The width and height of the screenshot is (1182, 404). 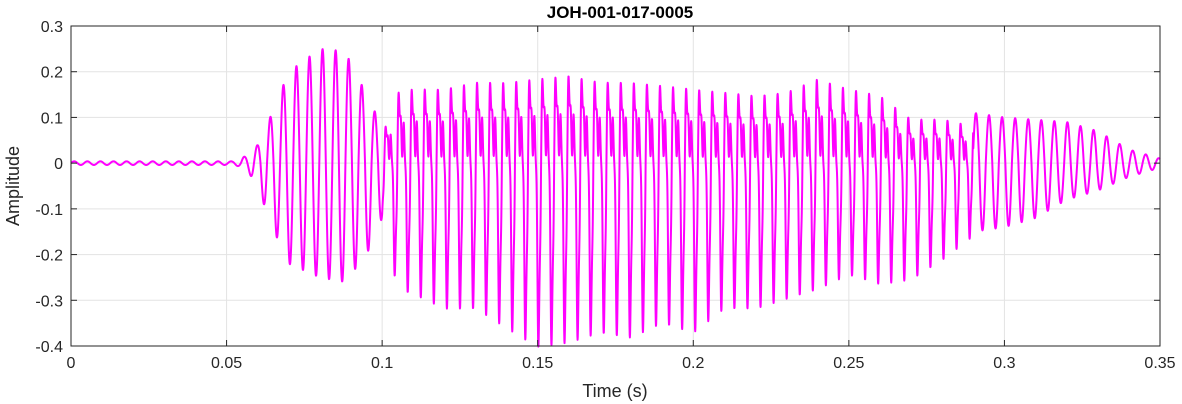 I want to click on x-tick-label: 0.1, so click(x=382, y=363).